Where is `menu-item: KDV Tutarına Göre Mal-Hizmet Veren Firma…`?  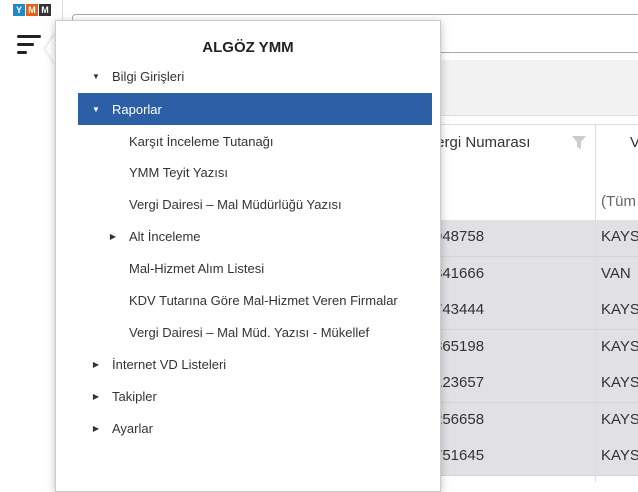 menu-item: KDV Tutarına Göre Mal-Hizmet Veren Firma… is located at coordinates (255, 300).